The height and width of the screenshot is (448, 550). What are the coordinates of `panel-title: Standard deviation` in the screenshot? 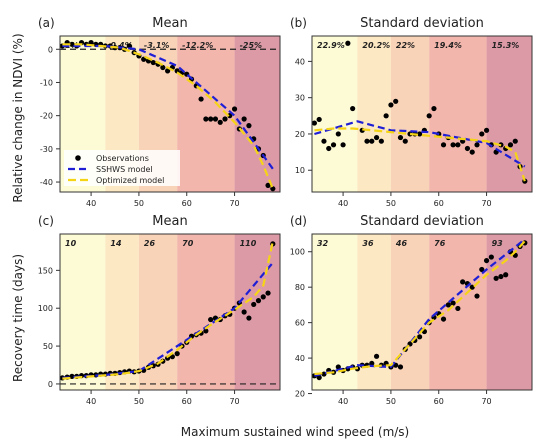 It's located at (422, 23).